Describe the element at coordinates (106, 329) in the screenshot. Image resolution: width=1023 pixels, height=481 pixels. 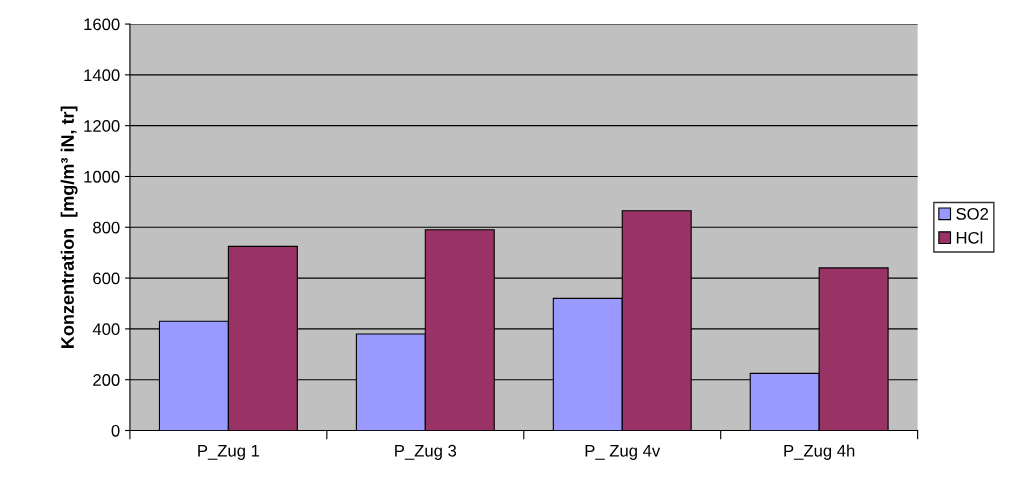
I see `y-tick-label: 400` at that location.